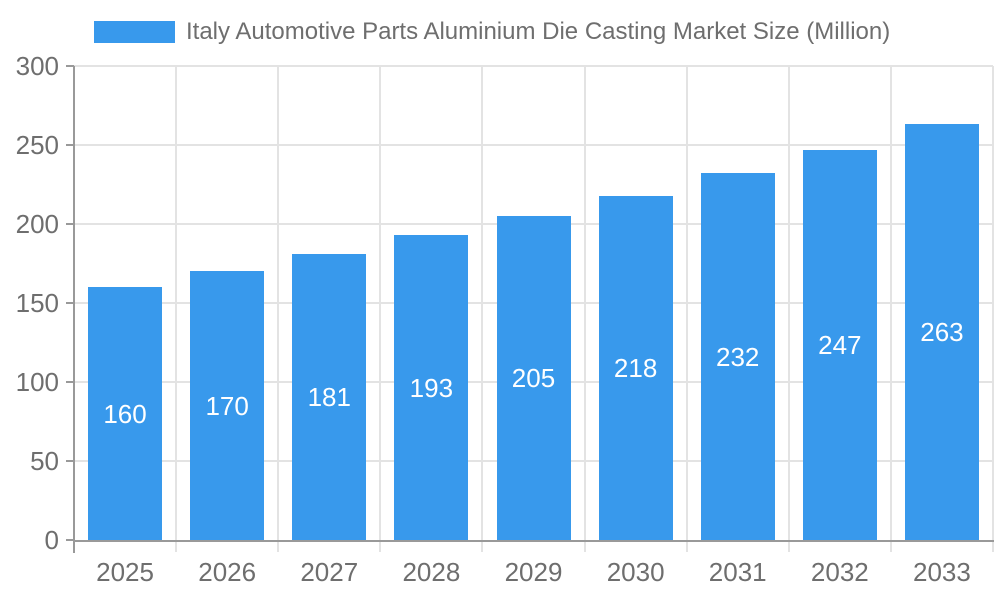 This screenshot has width=1000, height=600. I want to click on x-tick-label-2025: 2025, so click(125, 572).